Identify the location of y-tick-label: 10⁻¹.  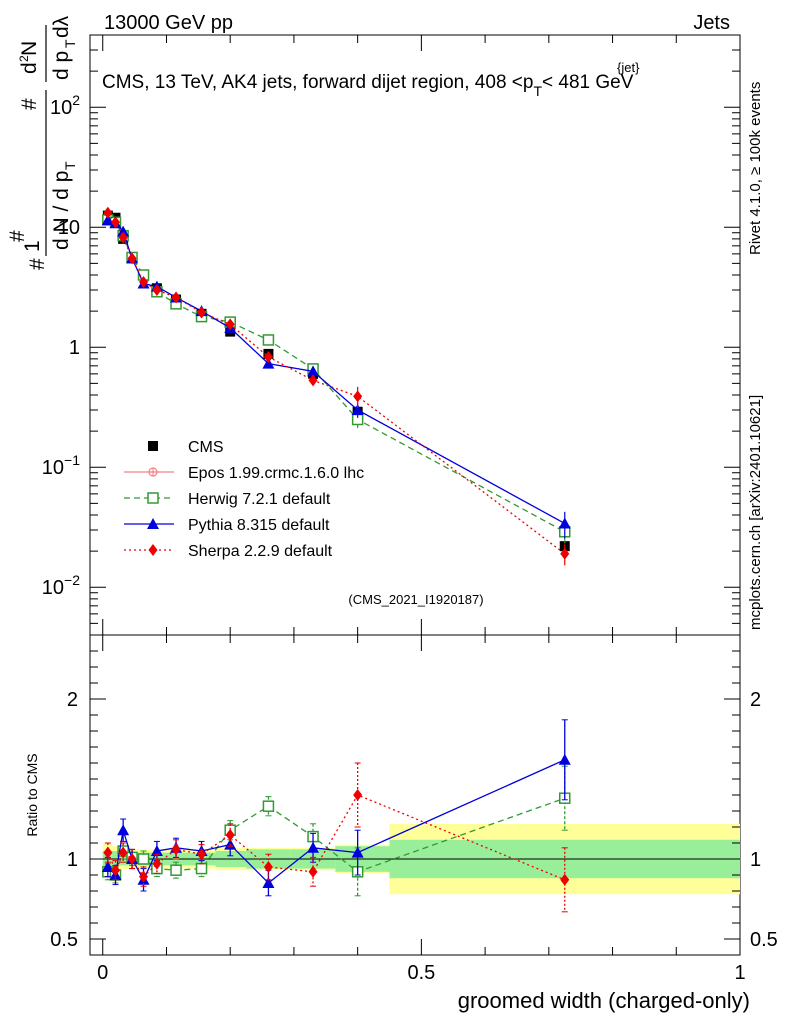
(61, 465).